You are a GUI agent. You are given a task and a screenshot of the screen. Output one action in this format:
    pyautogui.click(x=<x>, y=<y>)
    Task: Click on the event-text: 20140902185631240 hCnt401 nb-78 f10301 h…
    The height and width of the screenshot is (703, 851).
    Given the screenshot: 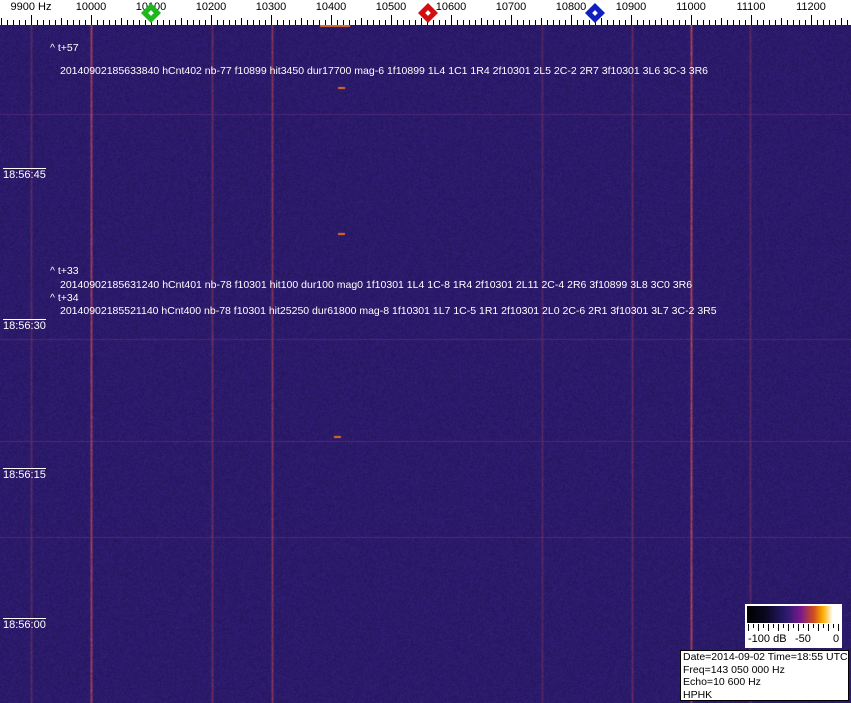 What is the action you would take?
    pyautogui.click(x=376, y=285)
    